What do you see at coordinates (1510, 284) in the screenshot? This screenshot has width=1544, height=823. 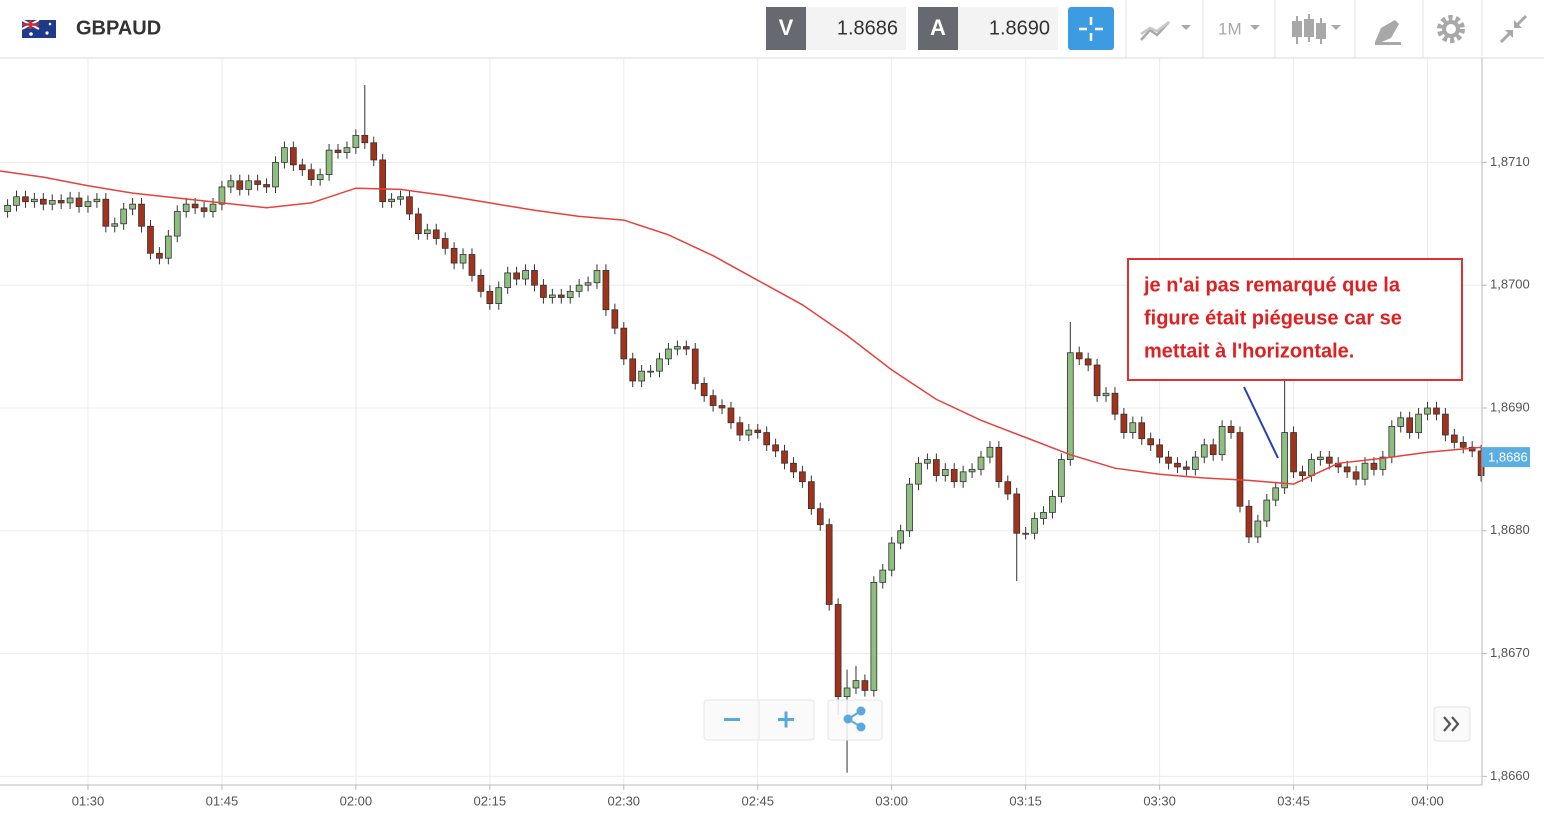 I see `y-tick-label: 1,8700` at bounding box center [1510, 284].